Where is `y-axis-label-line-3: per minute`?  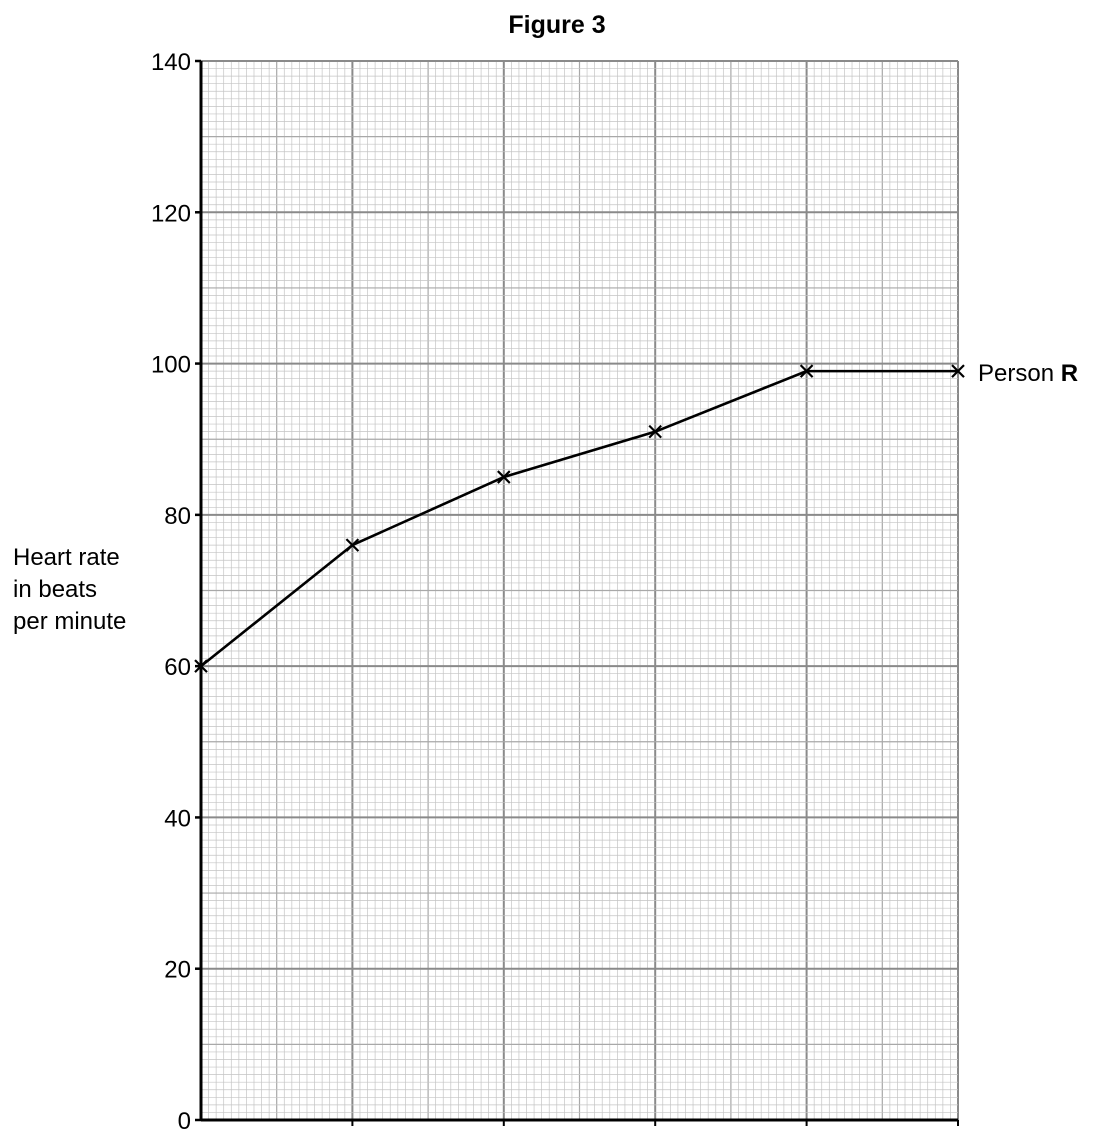
y-axis-label-line-3: per minute is located at coordinates (69, 621).